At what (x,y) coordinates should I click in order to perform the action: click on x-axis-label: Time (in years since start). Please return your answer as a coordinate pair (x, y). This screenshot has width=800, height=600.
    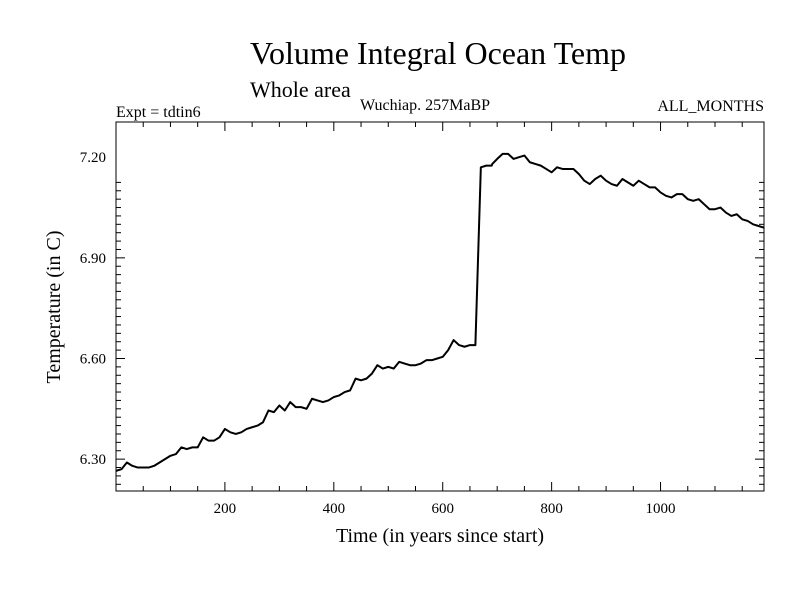
    Looking at the image, I should click on (440, 536).